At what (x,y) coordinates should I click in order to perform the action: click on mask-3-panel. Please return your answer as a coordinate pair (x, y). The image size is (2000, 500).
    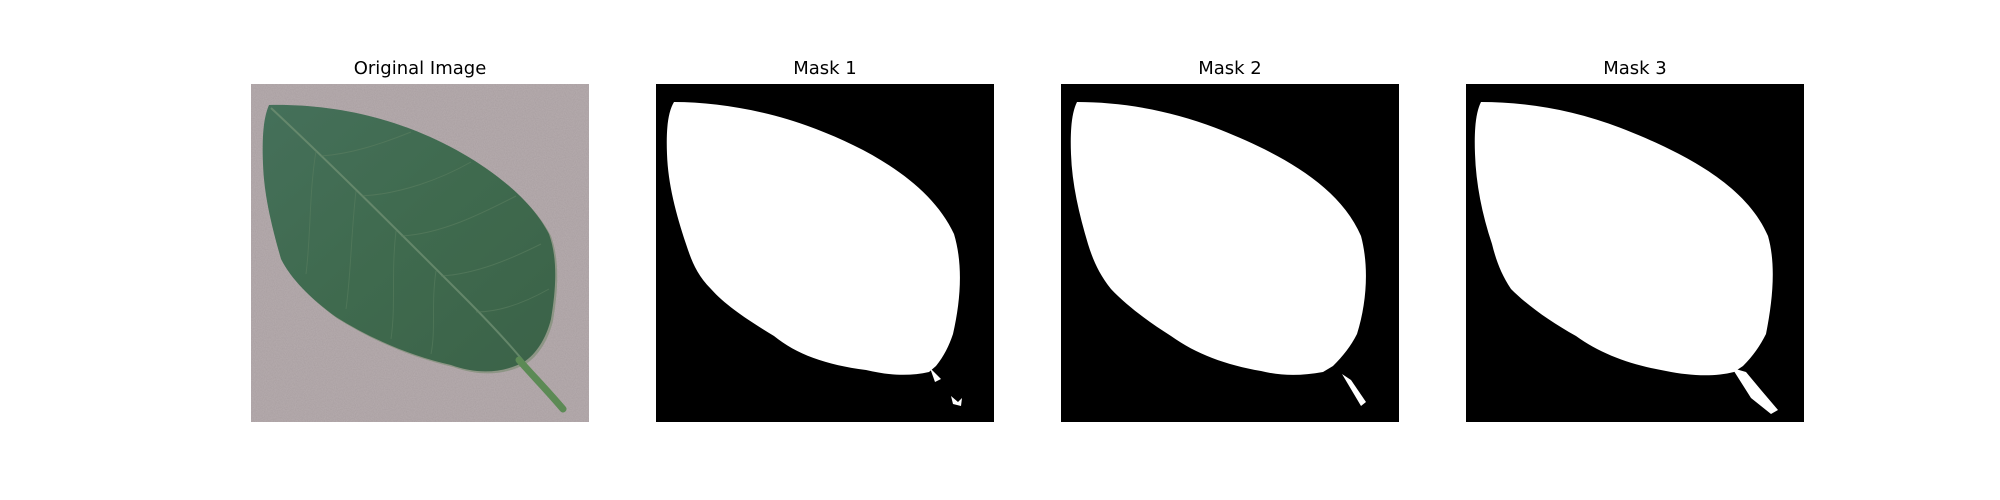
    Looking at the image, I should click on (1635, 253).